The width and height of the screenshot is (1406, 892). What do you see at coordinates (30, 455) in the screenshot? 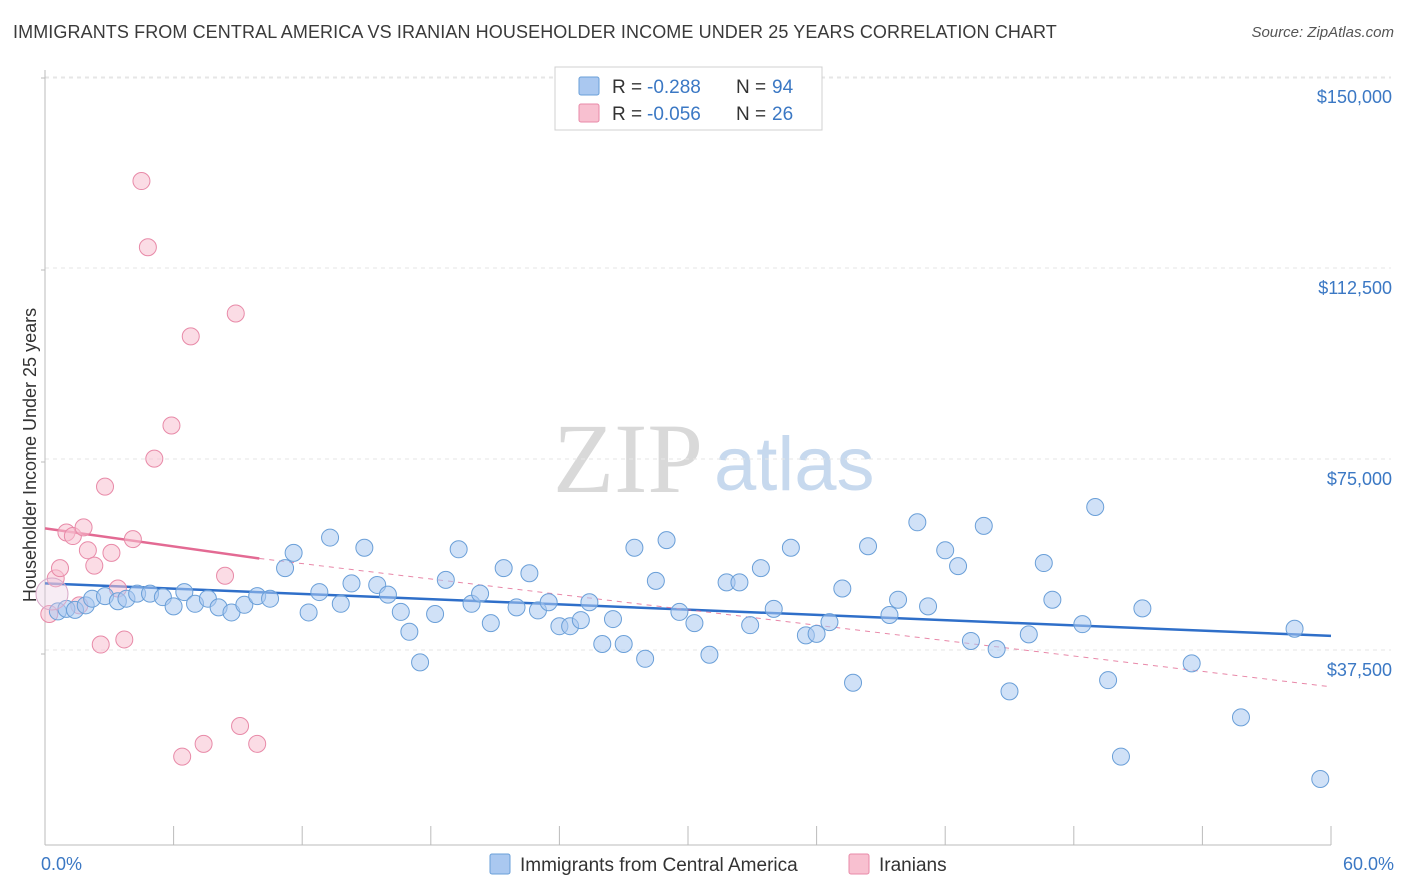
I see `y-axis-label: Householder Income Under 25 years` at bounding box center [30, 455].